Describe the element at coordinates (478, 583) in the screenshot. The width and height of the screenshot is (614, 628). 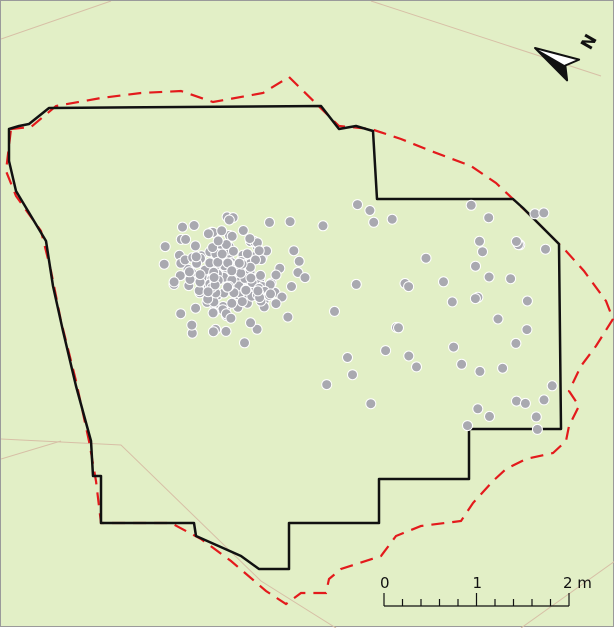
I see `scale-bar-label: 1` at that location.